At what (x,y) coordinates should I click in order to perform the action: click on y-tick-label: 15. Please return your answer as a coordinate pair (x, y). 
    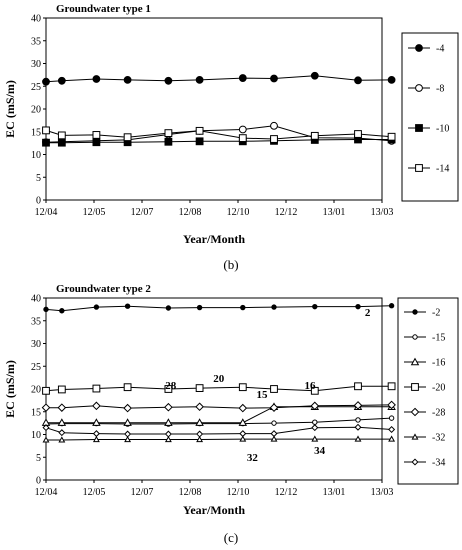
    Looking at the image, I should click on (36, 412).